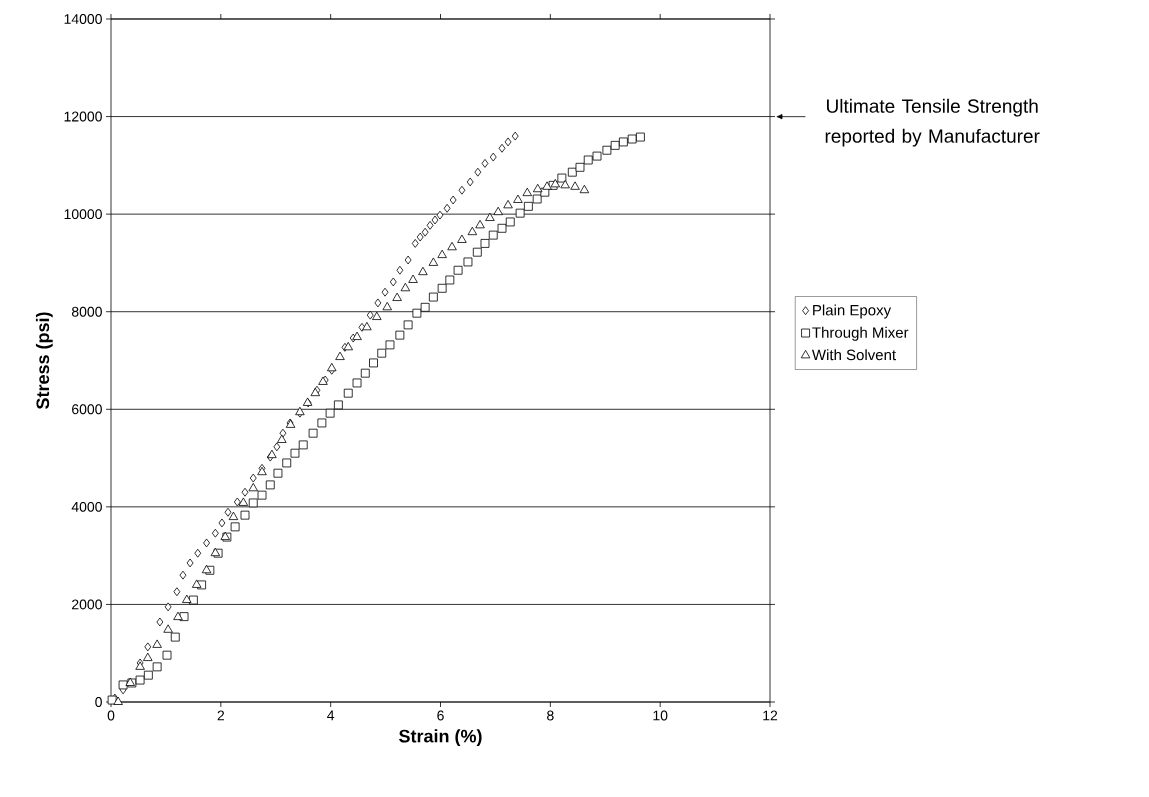 The width and height of the screenshot is (1149, 797). Describe the element at coordinates (440, 738) in the screenshot. I see `x-axis-title: Strain (%)` at that location.